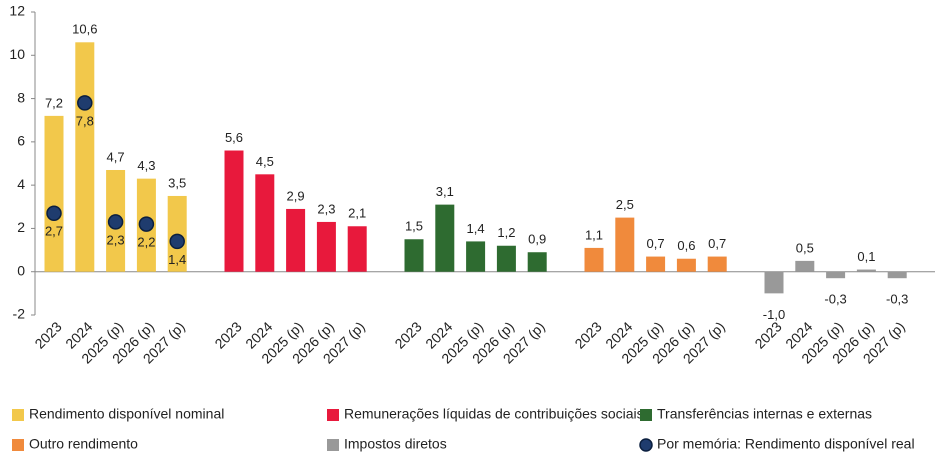  What do you see at coordinates (17, 54) in the screenshot?
I see `y-tick-label: 10` at bounding box center [17, 54].